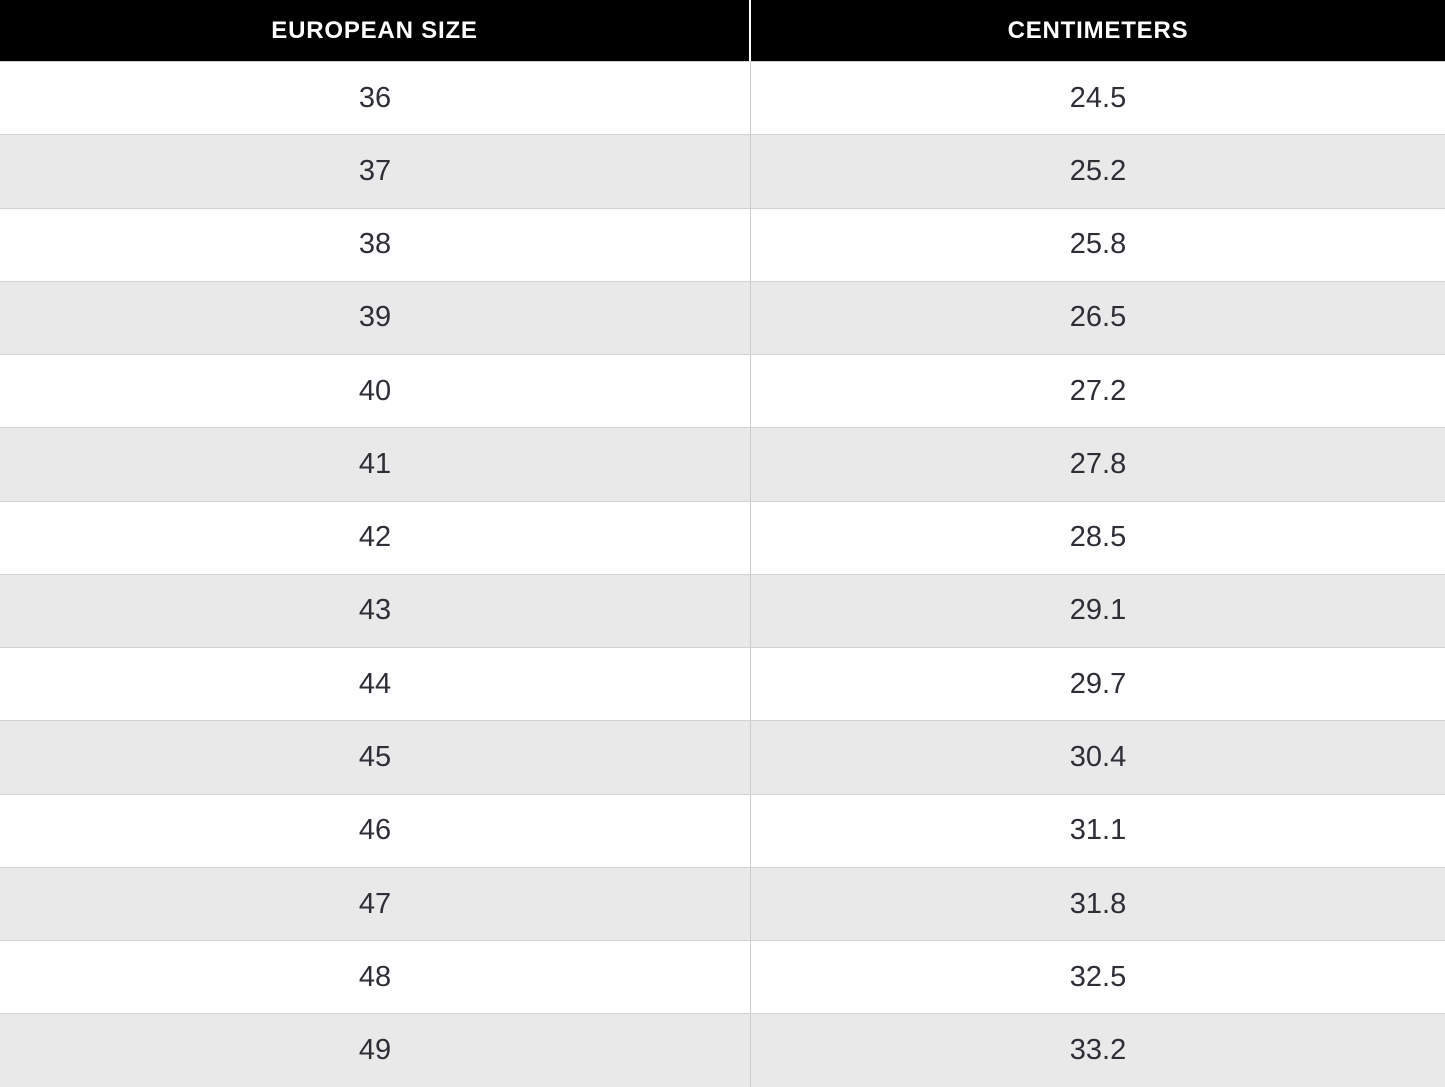  Describe the element at coordinates (375, 171) in the screenshot. I see `european-size-cell: 37` at that location.